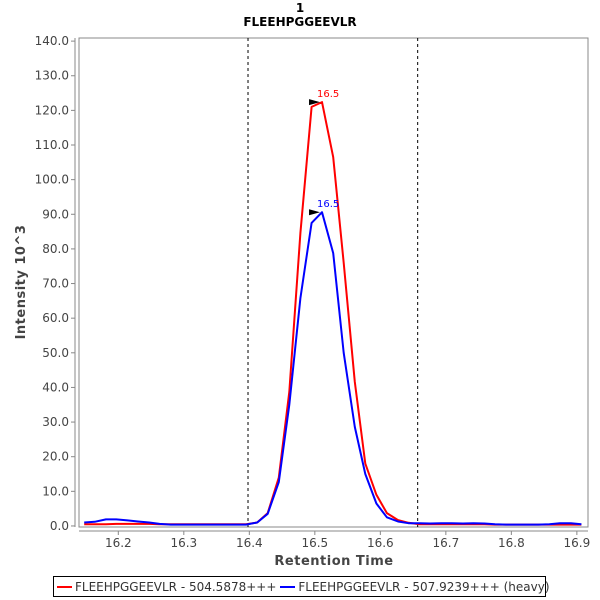 The width and height of the screenshot is (600, 600). Describe the element at coordinates (183, 543) in the screenshot. I see `x-tick-label: 16.3` at that location.